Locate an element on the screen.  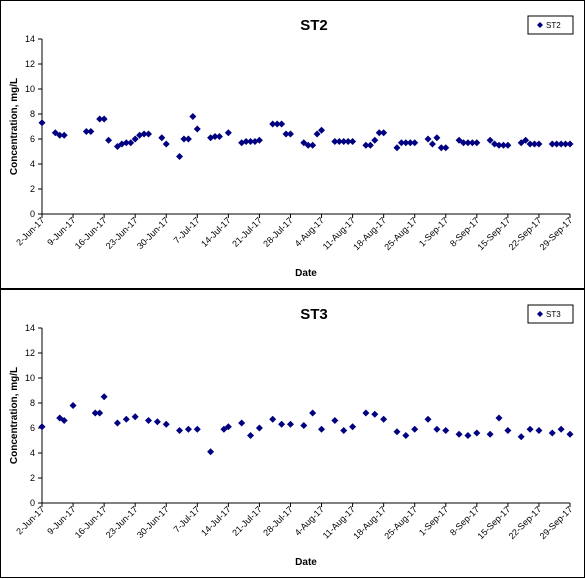
x-tick-label: 16-Jun-17 is located at coordinates (91, 233).